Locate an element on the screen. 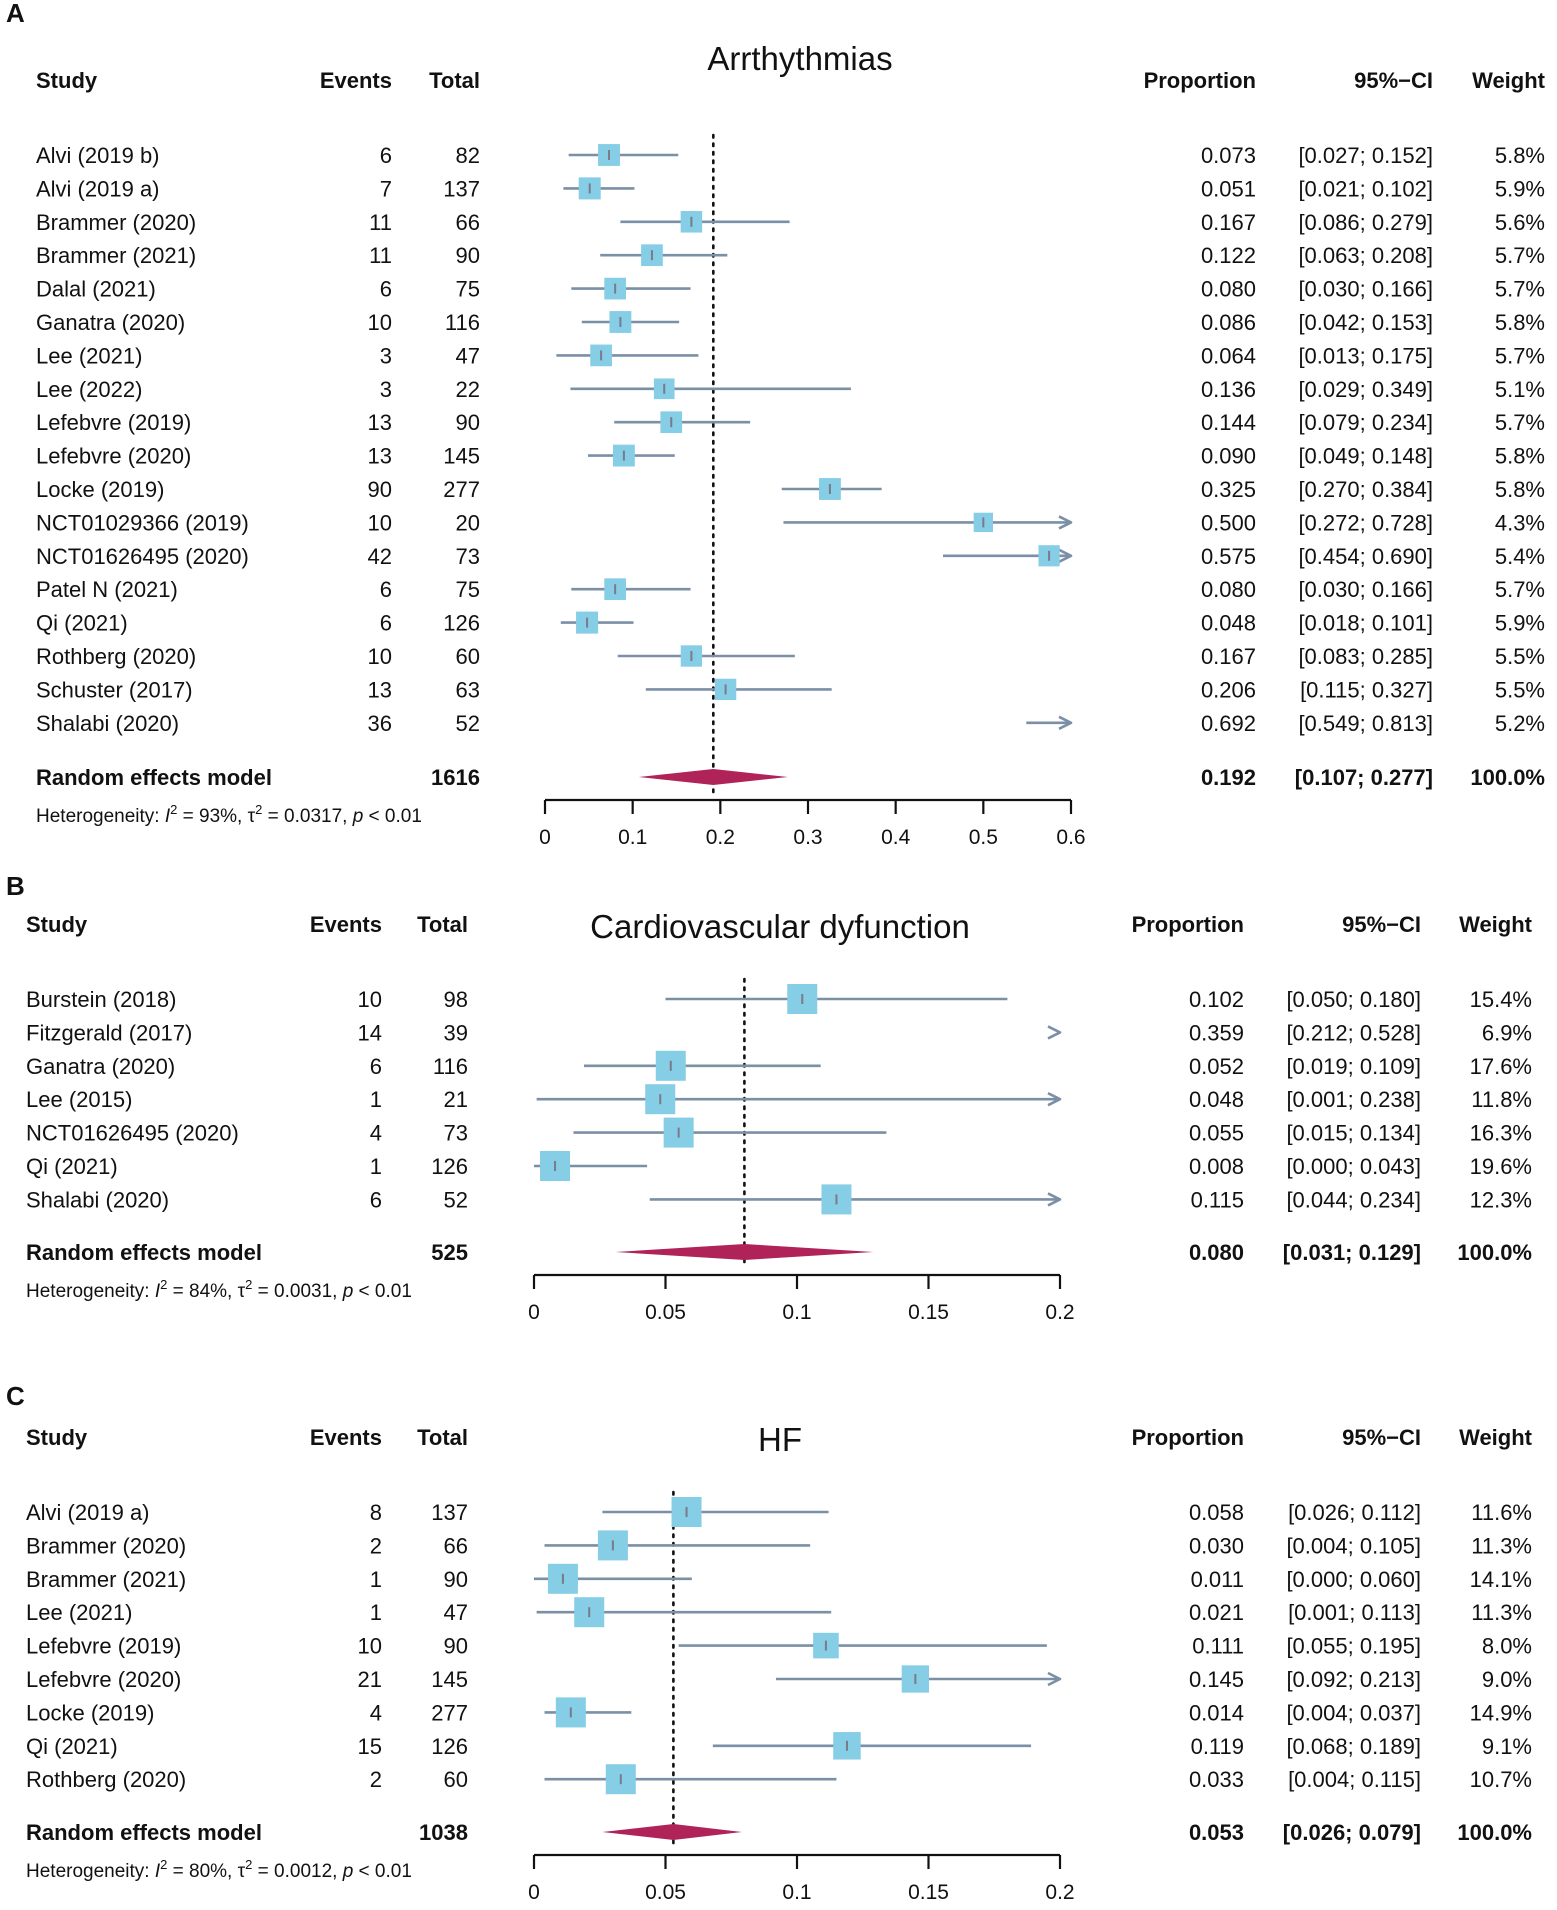  study-proportion: 0.011 is located at coordinates (1217, 1579).